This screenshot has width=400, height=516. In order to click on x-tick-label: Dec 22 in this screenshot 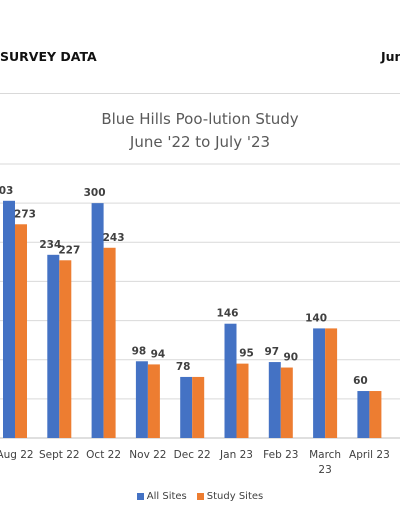, I will do `click(192, 455)`.